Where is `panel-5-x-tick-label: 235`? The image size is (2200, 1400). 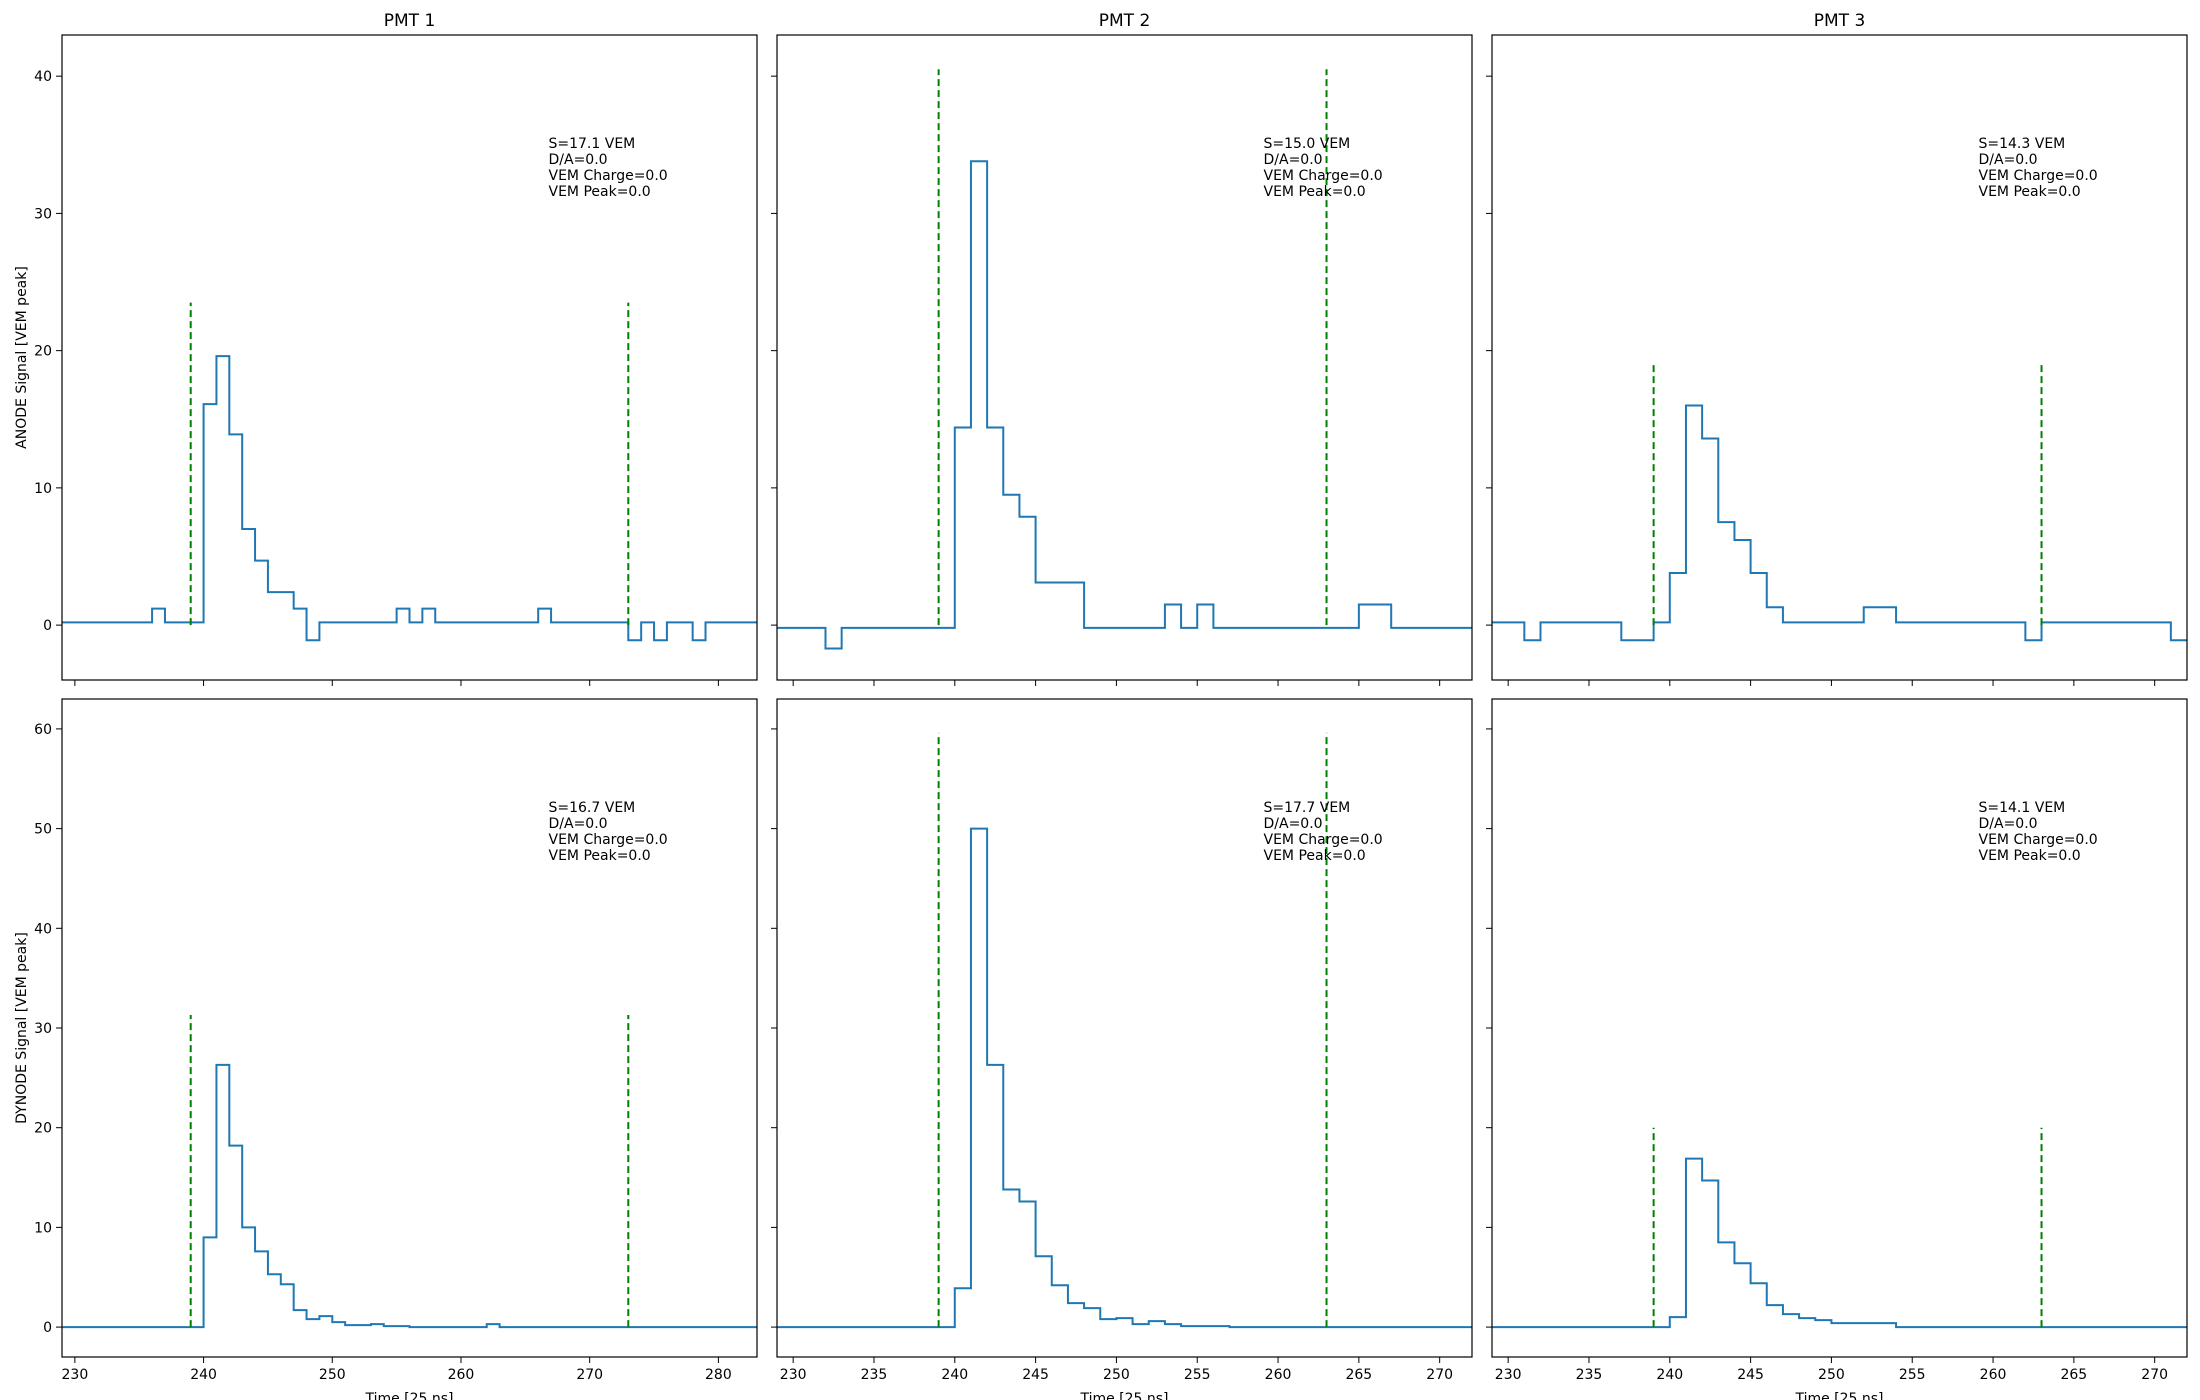
panel-5-x-tick-label: 235 is located at coordinates (874, 1375).